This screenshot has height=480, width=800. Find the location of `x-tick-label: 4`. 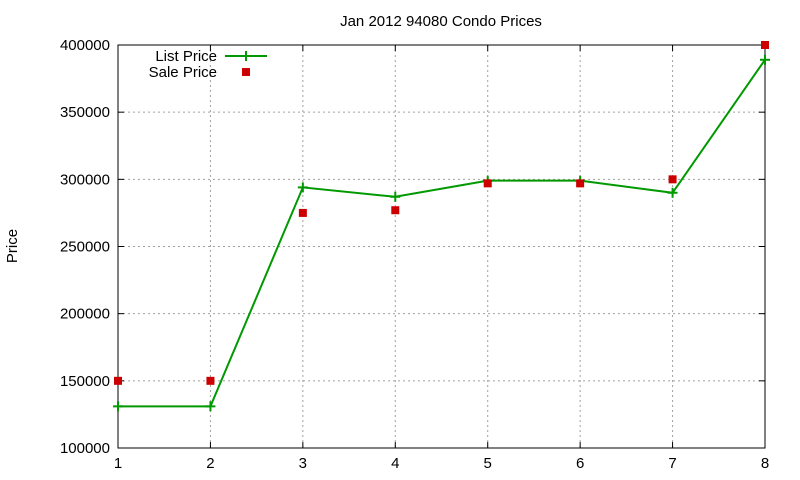

x-tick-label: 4 is located at coordinates (395, 463).